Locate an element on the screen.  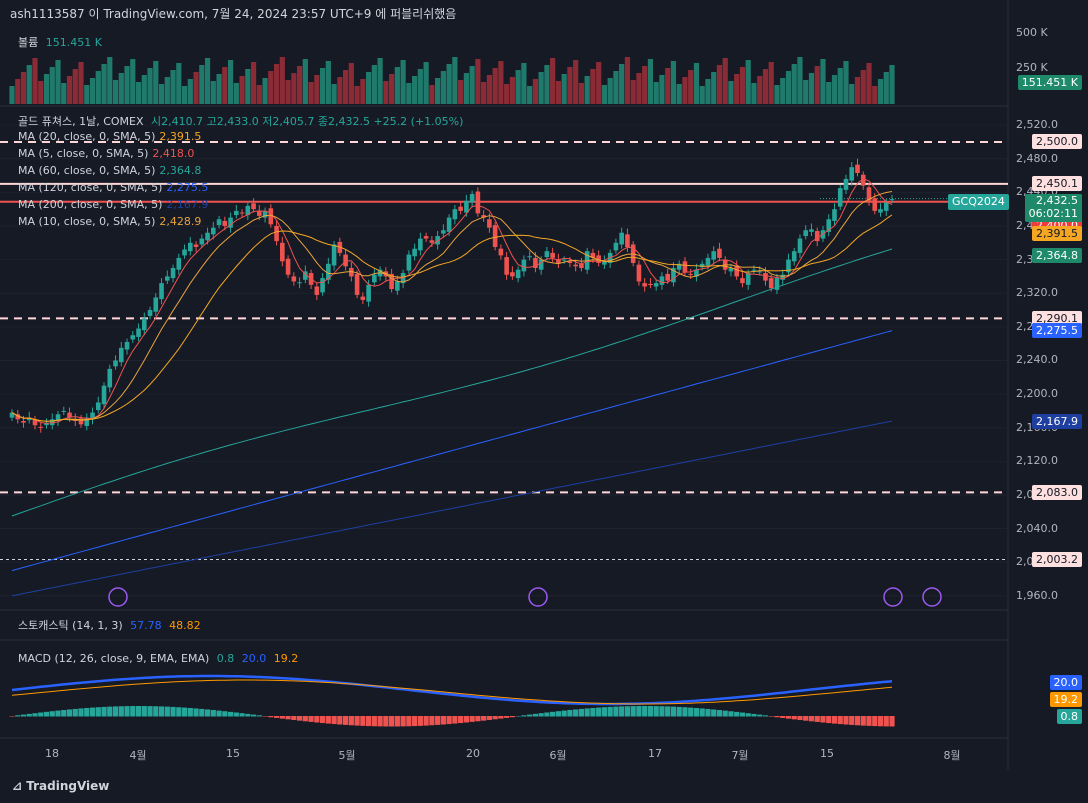
price-level-tag: 2,290.1 is located at coordinates (1057, 318).